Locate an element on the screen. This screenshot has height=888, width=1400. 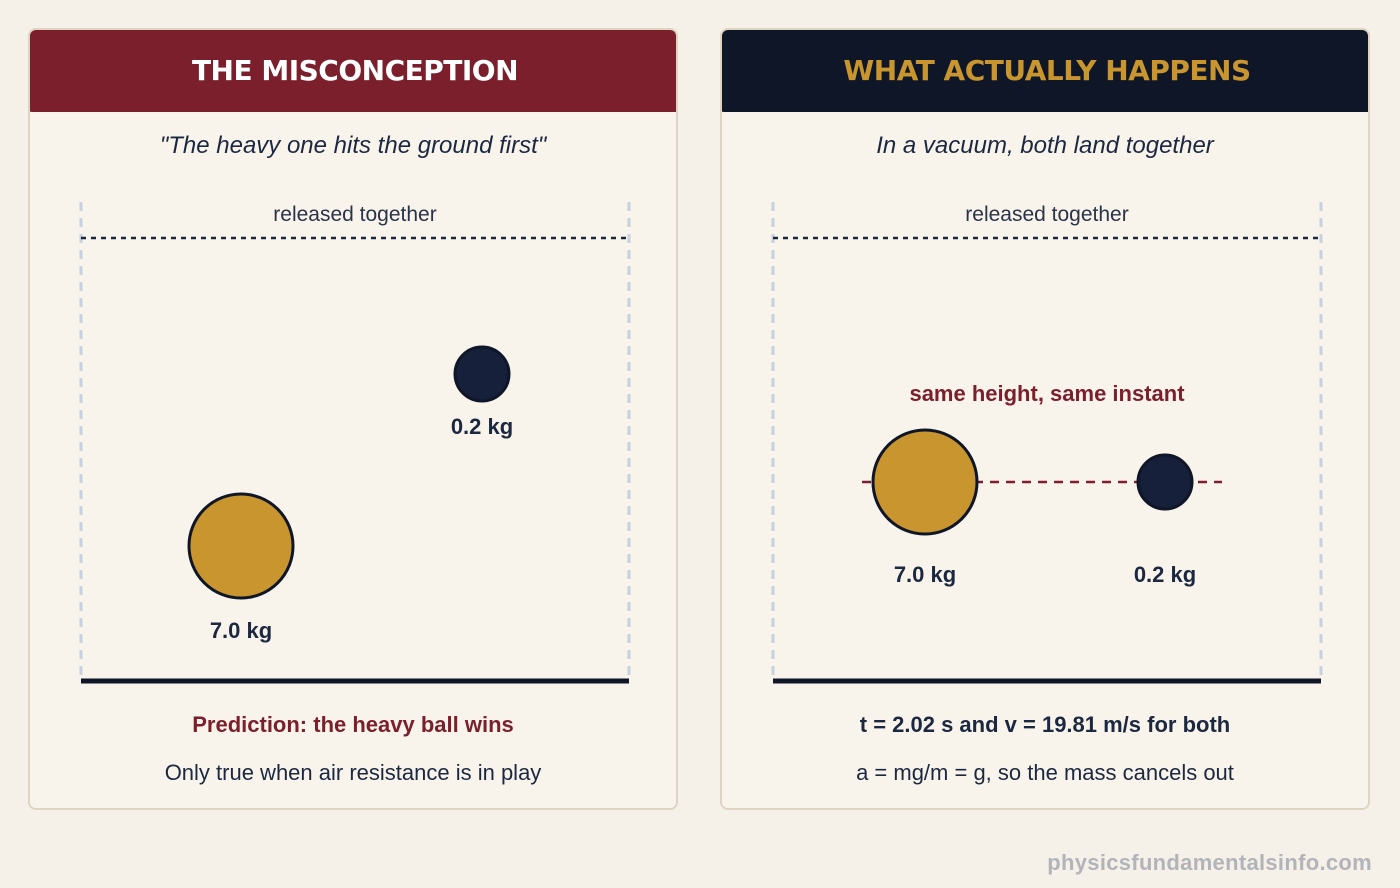
reality-note: a = mg/m = g, so the mass cancels out is located at coordinates (1045, 772).